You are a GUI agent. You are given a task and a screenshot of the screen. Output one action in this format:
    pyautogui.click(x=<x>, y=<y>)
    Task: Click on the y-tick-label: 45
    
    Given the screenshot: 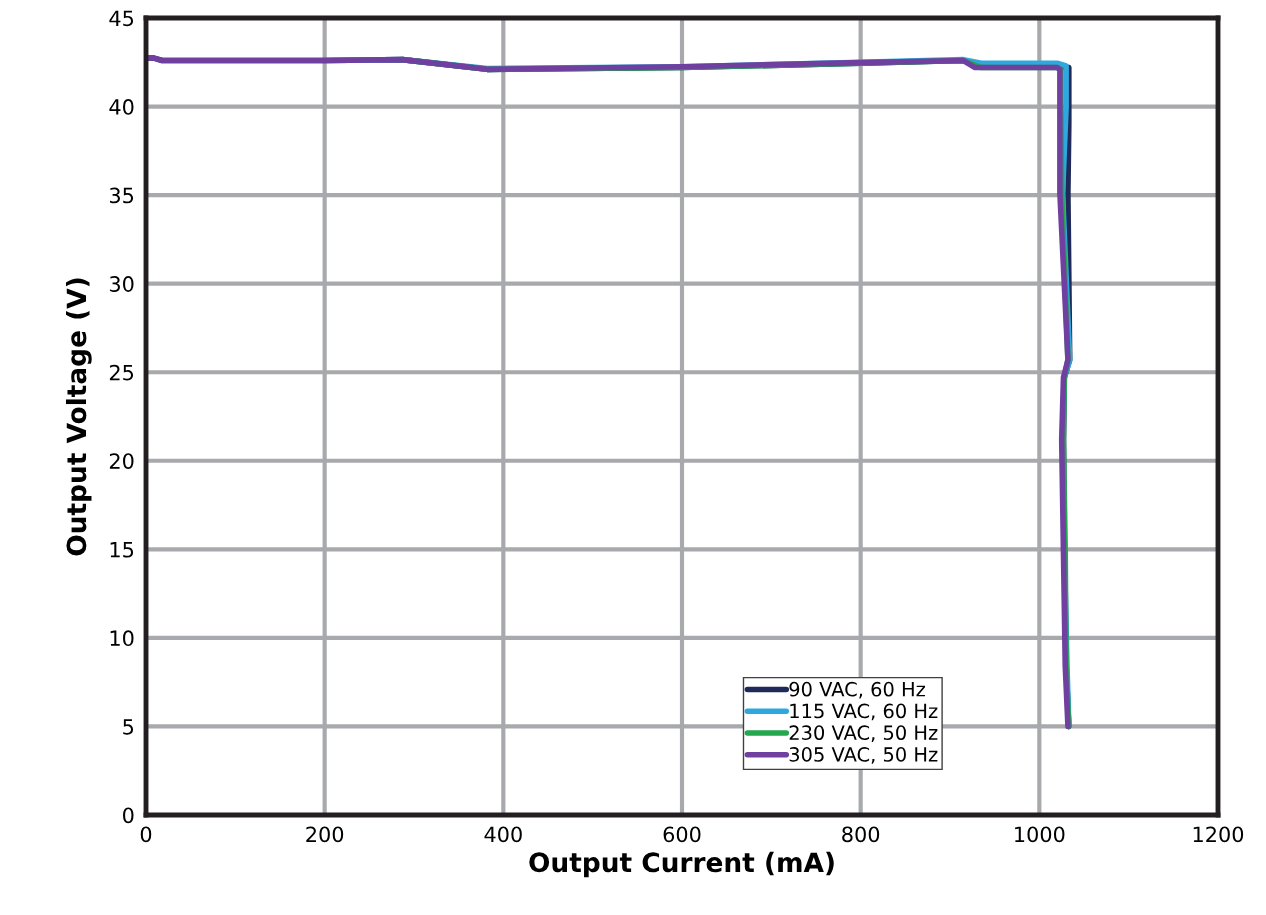 What is the action you would take?
    pyautogui.click(x=121, y=18)
    